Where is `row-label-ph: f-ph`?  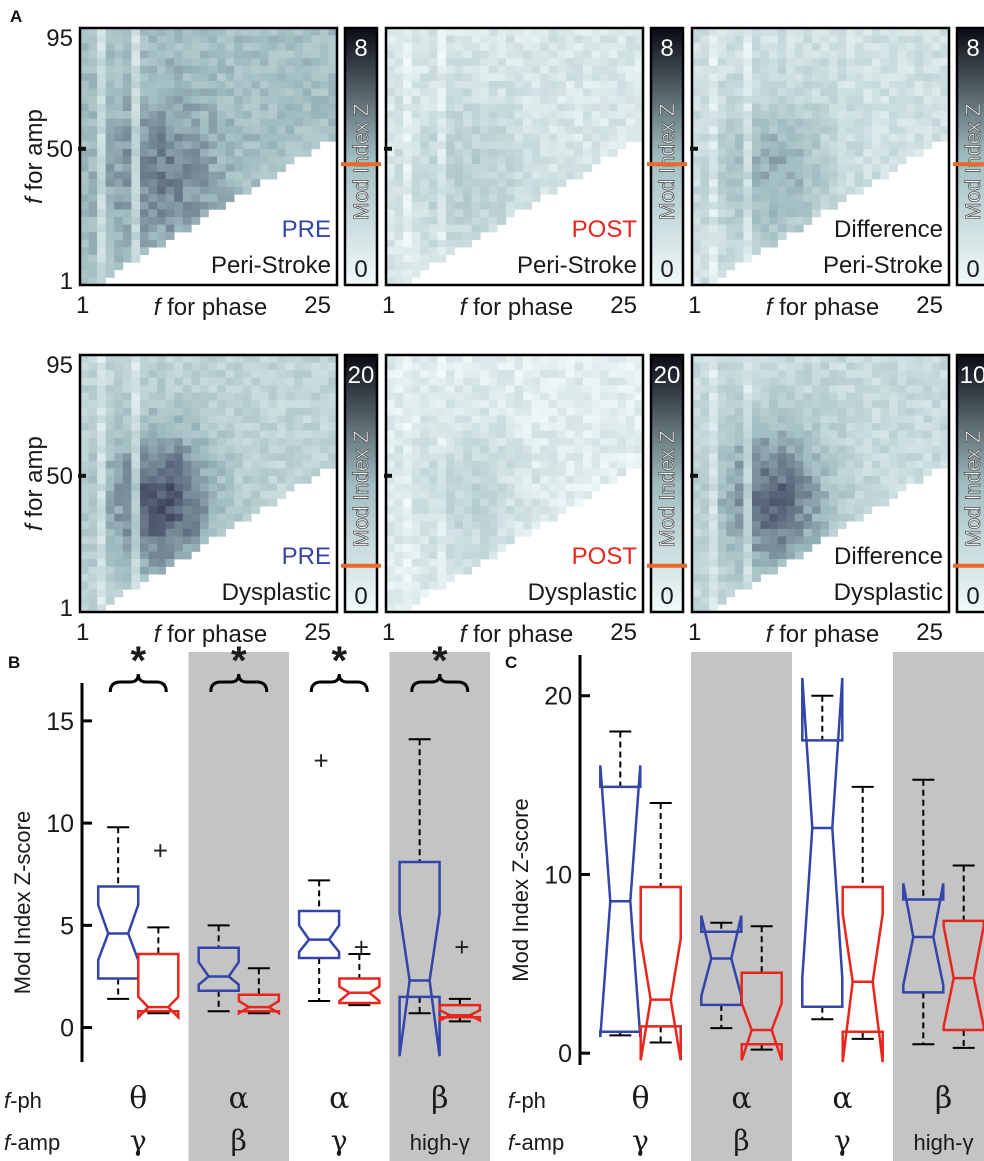 row-label-ph: f-ph is located at coordinates (23, 1100).